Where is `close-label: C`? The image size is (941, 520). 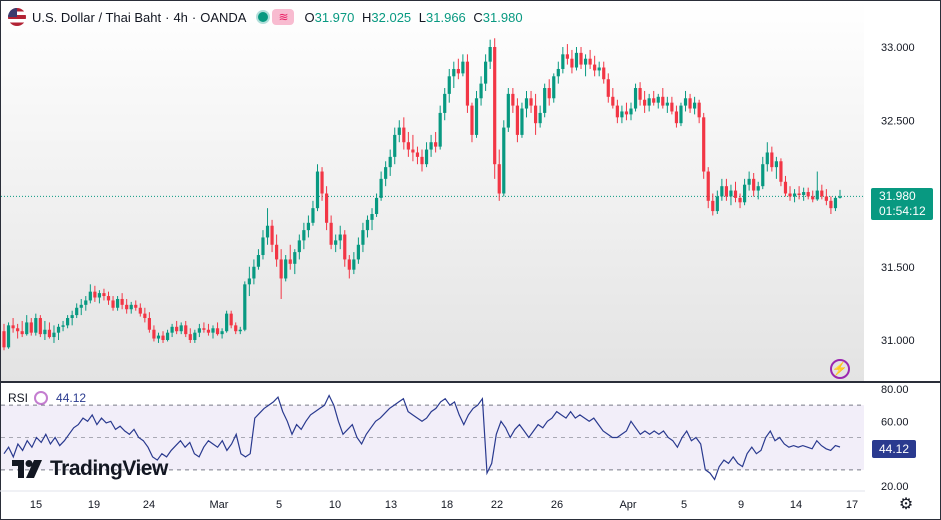 close-label: C is located at coordinates (478, 17).